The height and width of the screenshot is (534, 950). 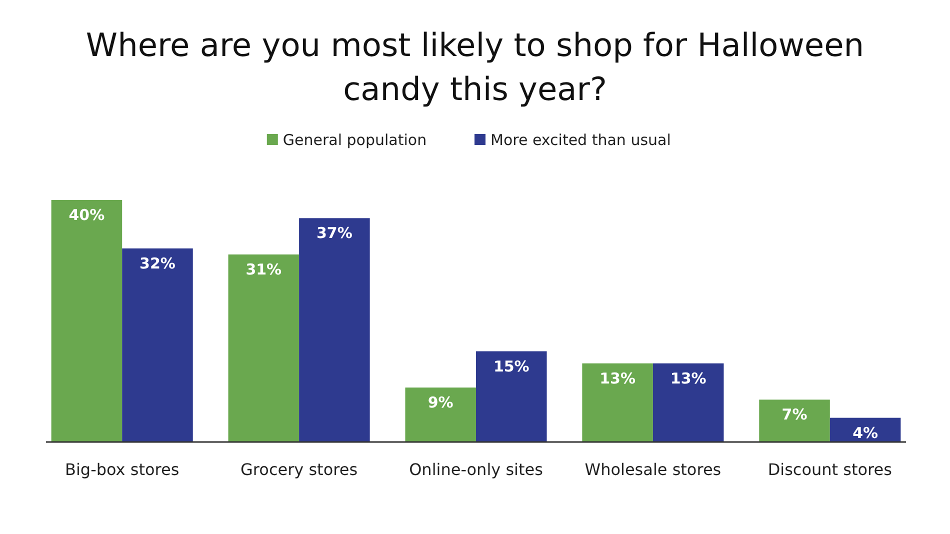 I want to click on data-label: 37%, so click(x=334, y=233).